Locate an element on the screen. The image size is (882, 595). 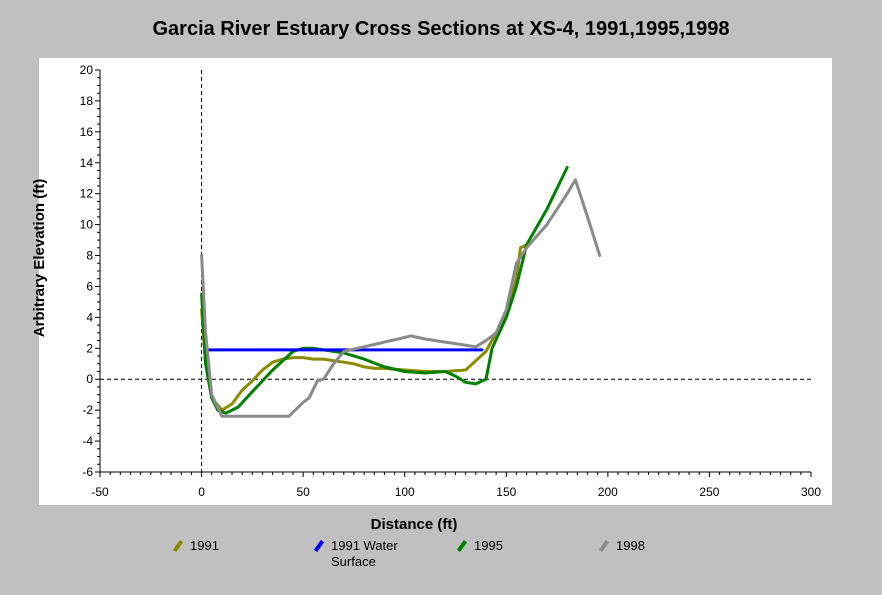
legend-label: 1998 is located at coordinates (630, 545).